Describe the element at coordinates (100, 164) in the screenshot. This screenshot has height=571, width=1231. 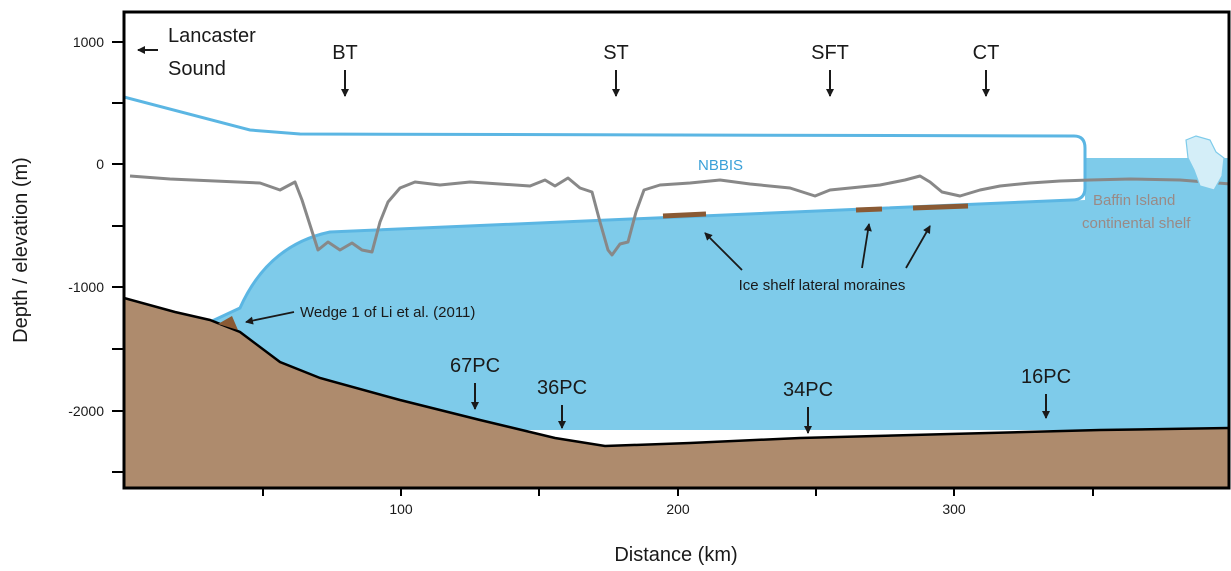
I see `y-tick-label: 0` at that location.